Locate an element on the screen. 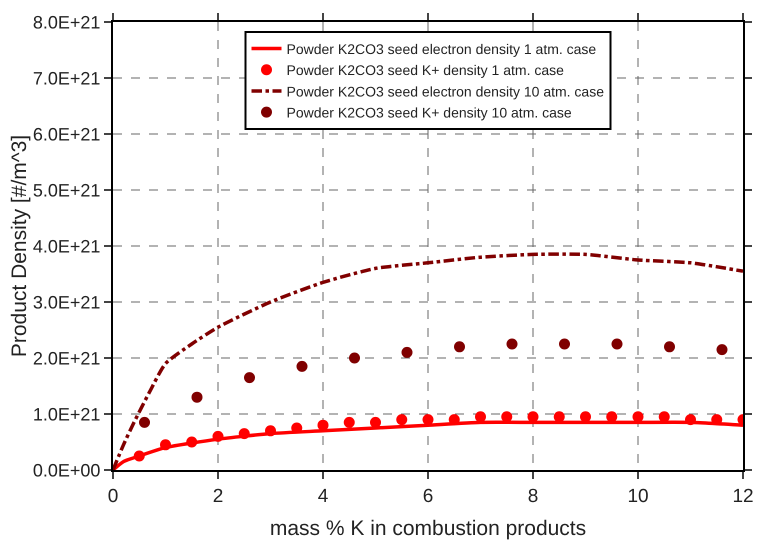 The image size is (764, 540). x-tick-label: 8 is located at coordinates (533, 496).